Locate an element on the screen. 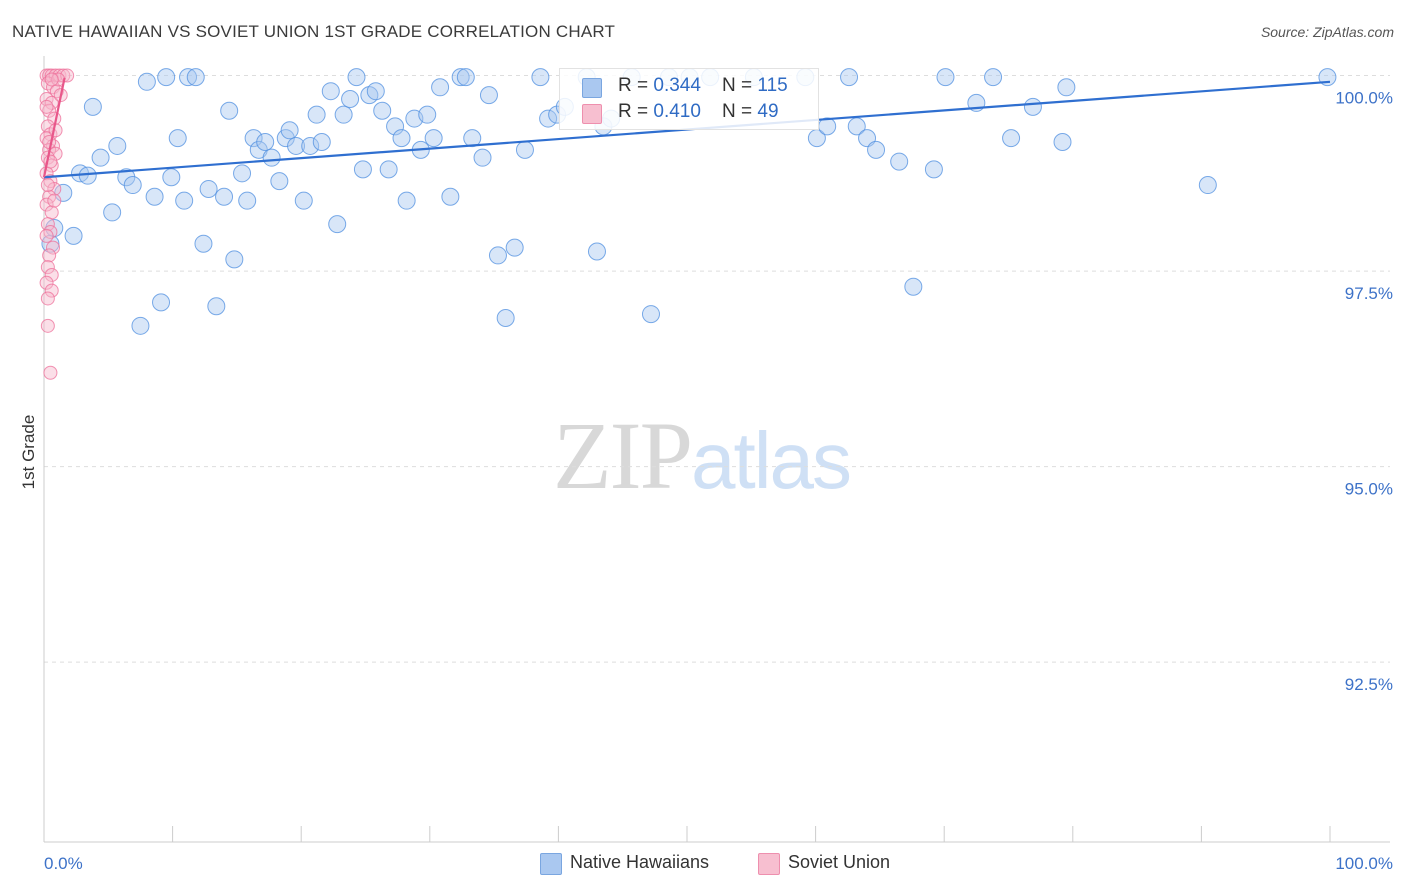  y-tick-label: 92.5% is located at coordinates (1369, 684).